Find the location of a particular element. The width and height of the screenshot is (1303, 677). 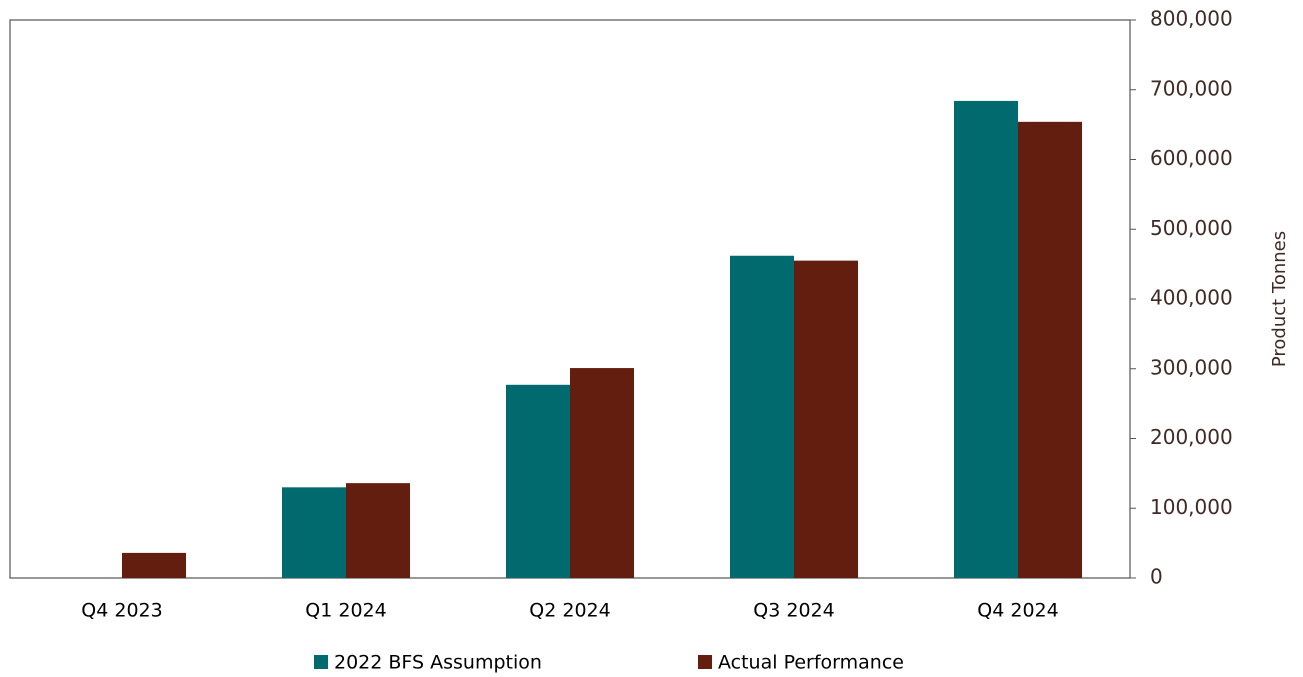

y-tick-label: 100,000 is located at coordinates (1191, 507).